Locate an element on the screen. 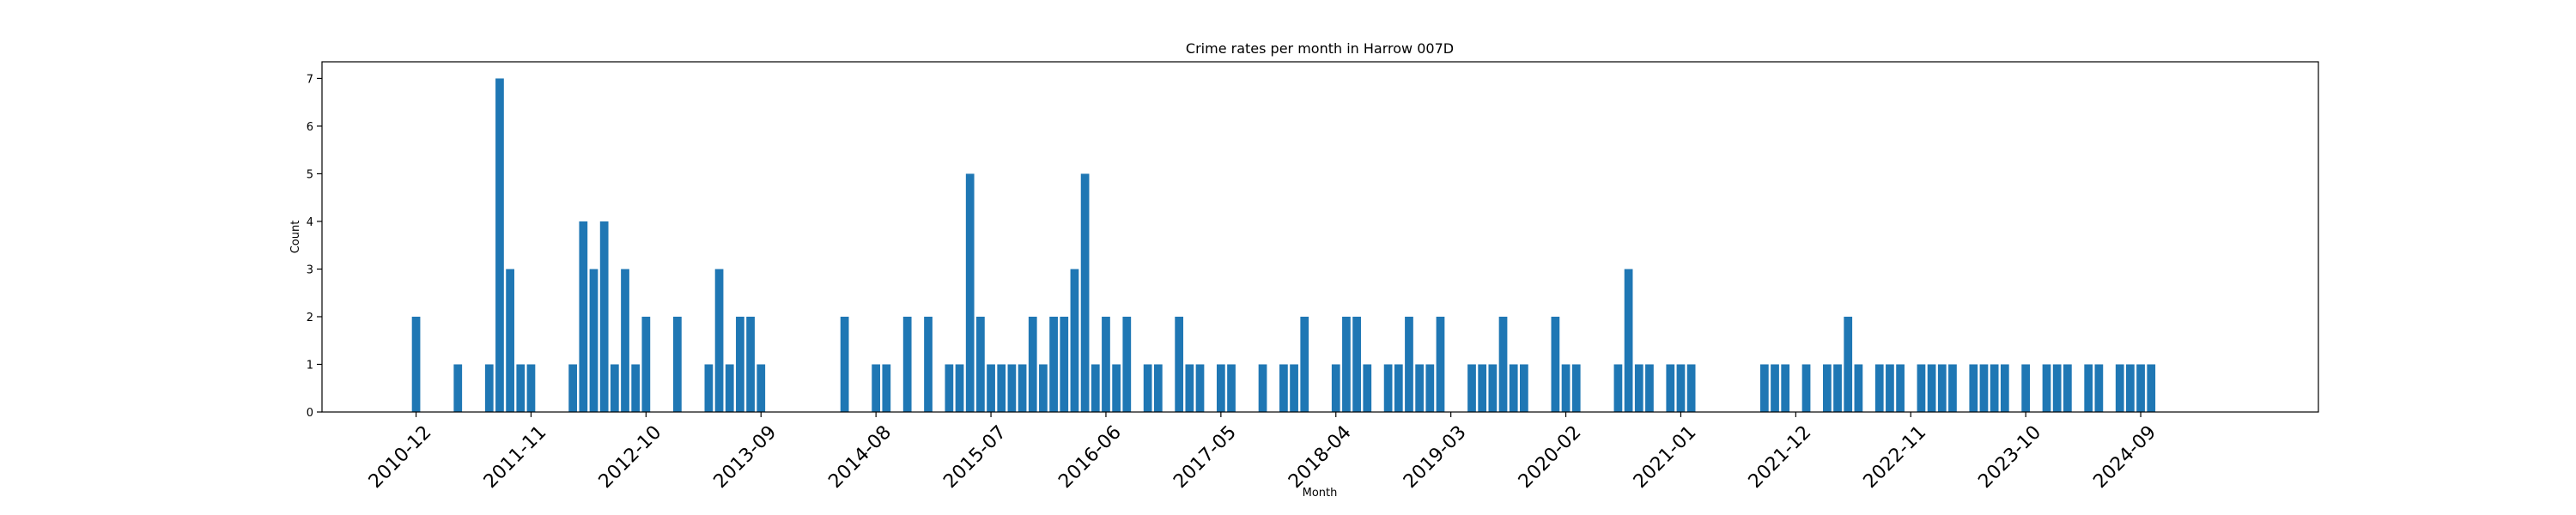 This screenshot has height=515, width=2576. y-tick-label: 4 is located at coordinates (310, 222).